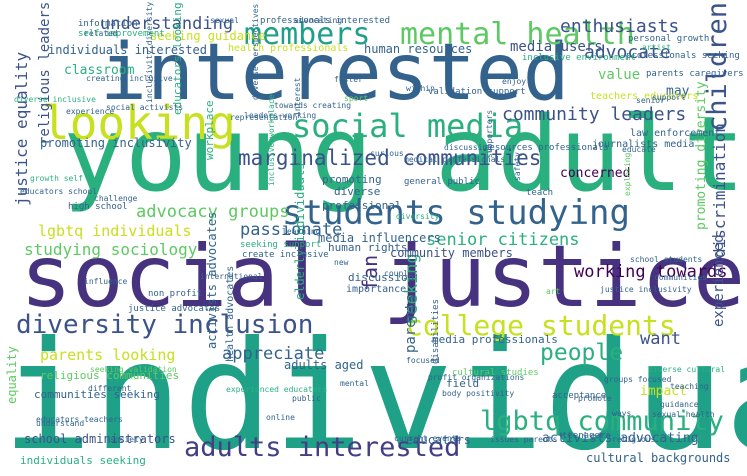 The height and width of the screenshot is (476, 747). What do you see at coordinates (524, 439) in the screenshot?
I see `cloud-word: issues parents` at bounding box center [524, 439].